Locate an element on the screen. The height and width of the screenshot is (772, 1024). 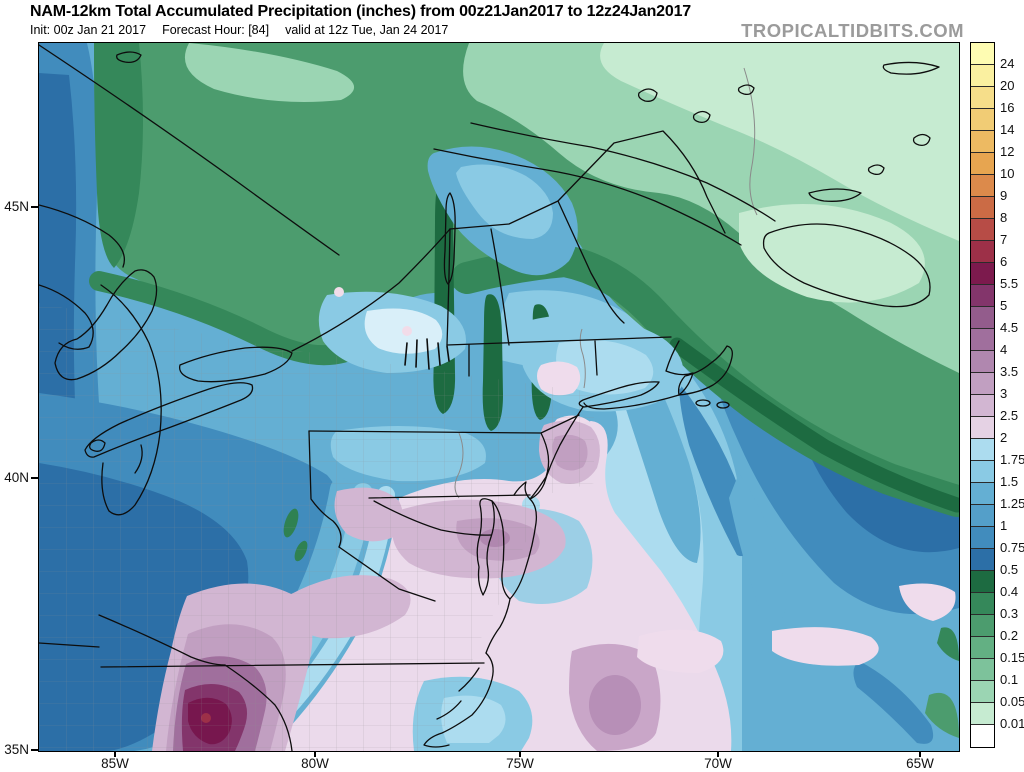
colorbar-tick-label: 0.3 is located at coordinates (1009, 613).